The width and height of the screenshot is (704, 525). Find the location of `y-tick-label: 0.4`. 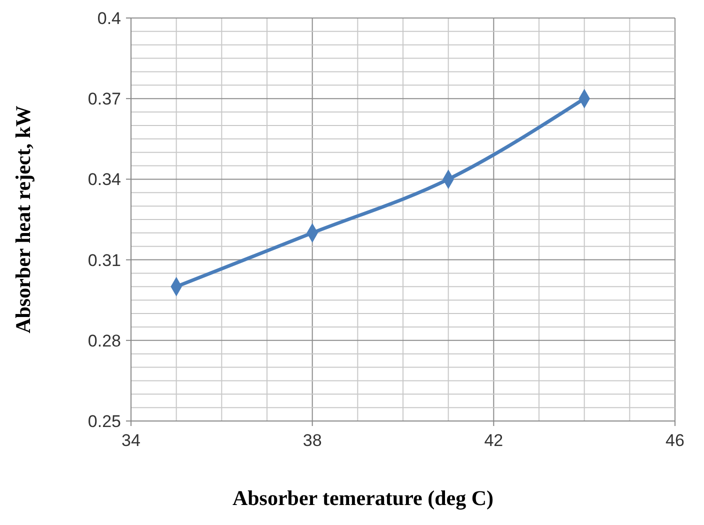

y-tick-label: 0.4 is located at coordinates (109, 18).